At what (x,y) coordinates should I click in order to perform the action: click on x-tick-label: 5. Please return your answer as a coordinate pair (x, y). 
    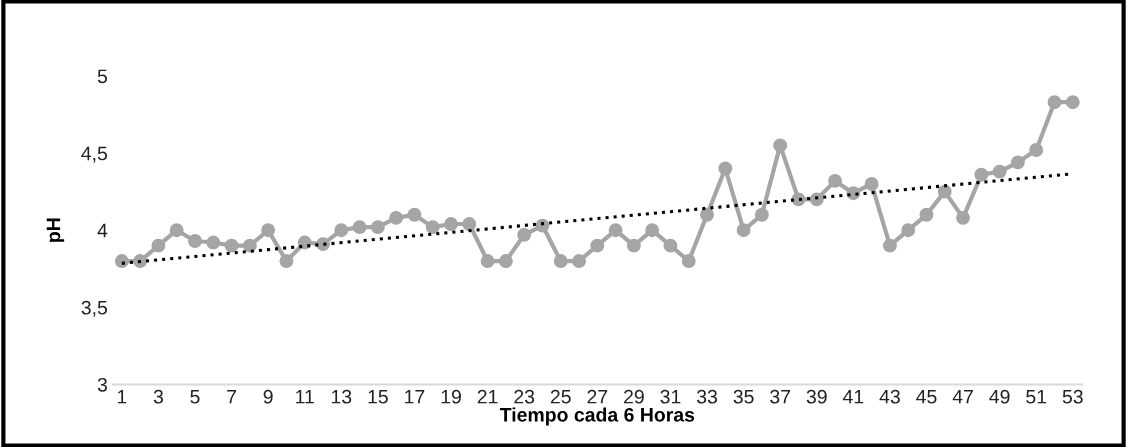
    Looking at the image, I should click on (195, 397).